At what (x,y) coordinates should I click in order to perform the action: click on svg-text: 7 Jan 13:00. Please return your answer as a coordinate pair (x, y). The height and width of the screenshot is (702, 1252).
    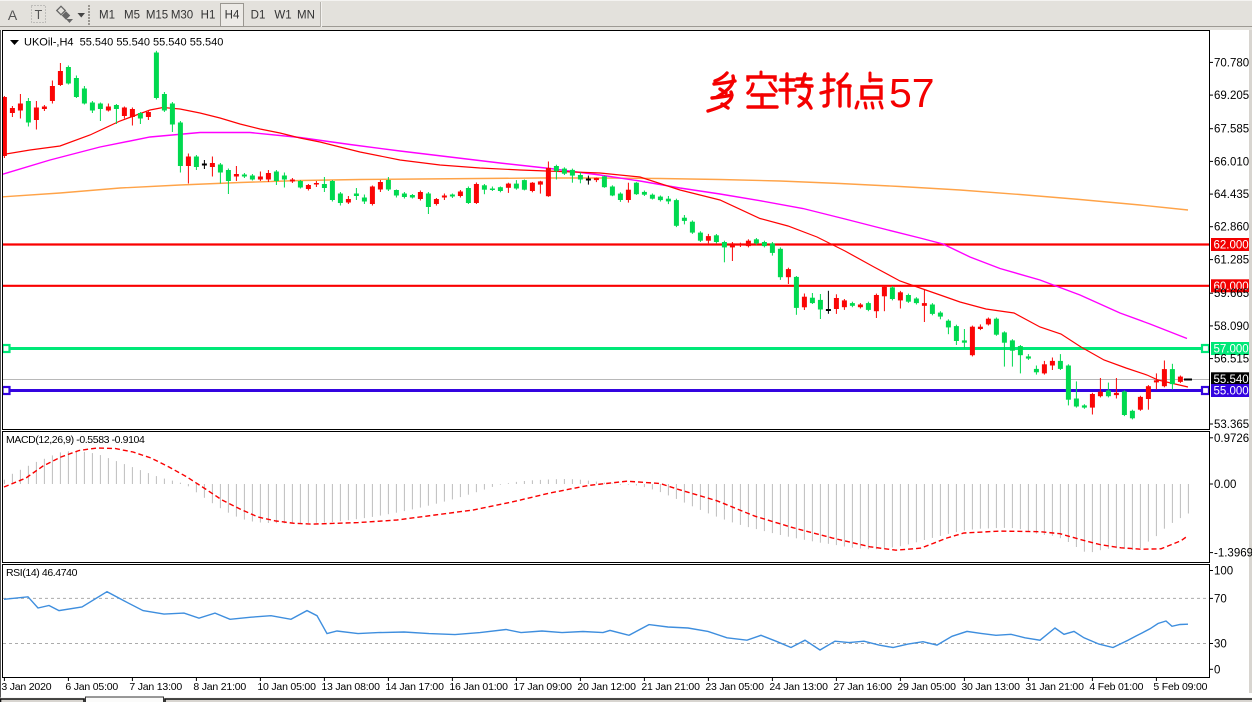
    Looking at the image, I should click on (155, 687).